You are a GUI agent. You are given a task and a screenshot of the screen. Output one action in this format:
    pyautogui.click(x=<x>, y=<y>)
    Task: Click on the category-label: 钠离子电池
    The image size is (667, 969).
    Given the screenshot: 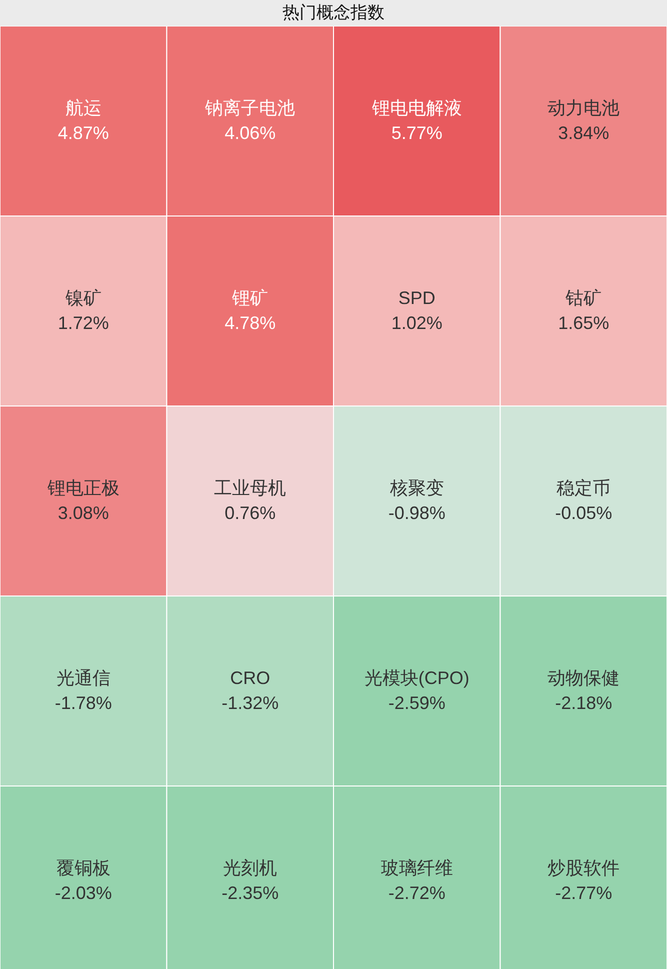 What is the action you would take?
    pyautogui.click(x=250, y=108)
    